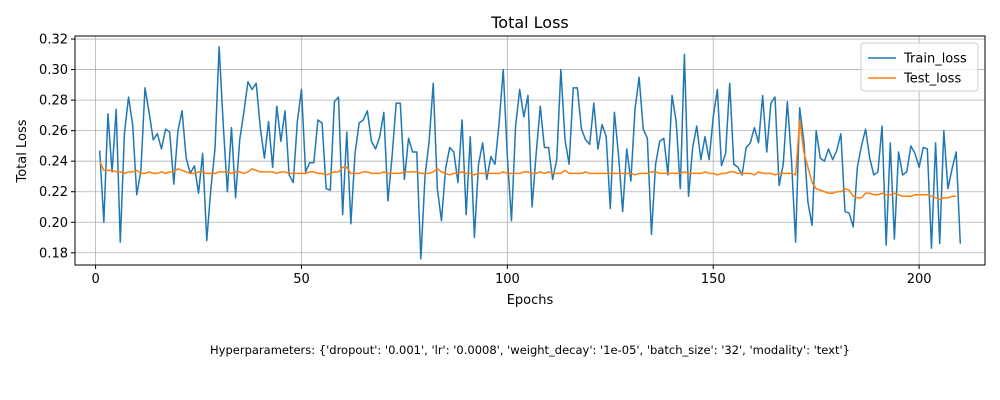  Describe the element at coordinates (53, 192) in the screenshot. I see `y-tick-label: 0.22` at that location.